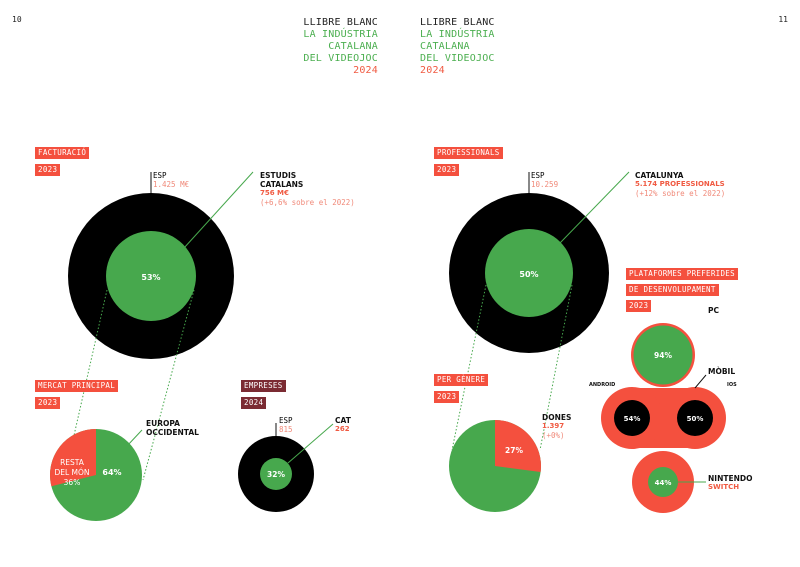  What do you see at coordinates (468, 153) in the screenshot?
I see `section-tag: PROFESSIONALS` at bounding box center [468, 153].